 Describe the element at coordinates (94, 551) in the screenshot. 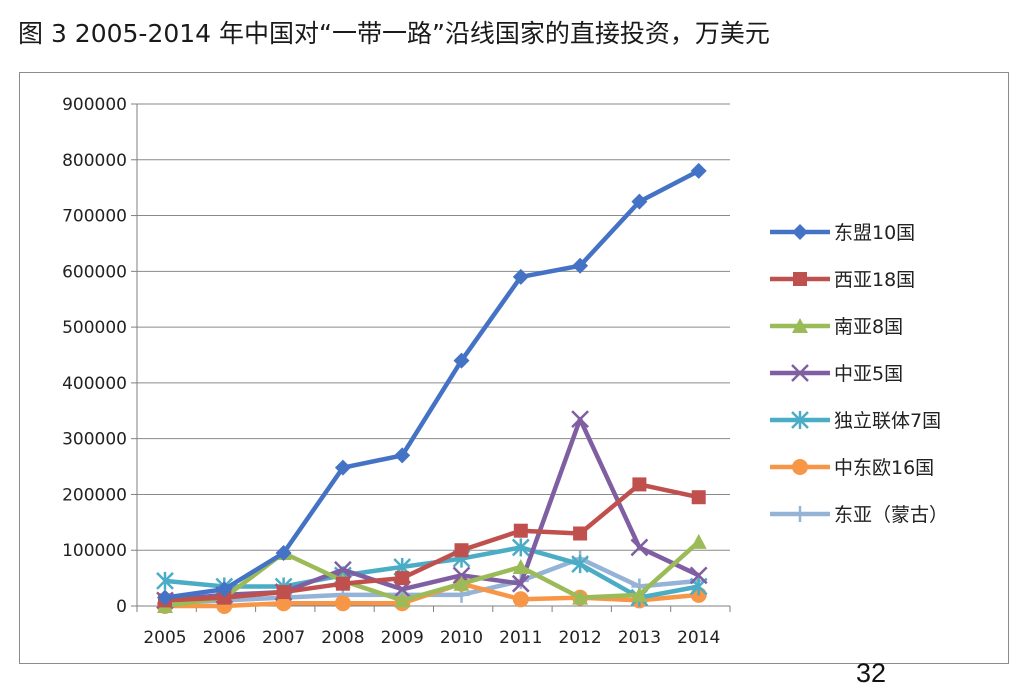

I see `y-tick-label: 100000` at that location.